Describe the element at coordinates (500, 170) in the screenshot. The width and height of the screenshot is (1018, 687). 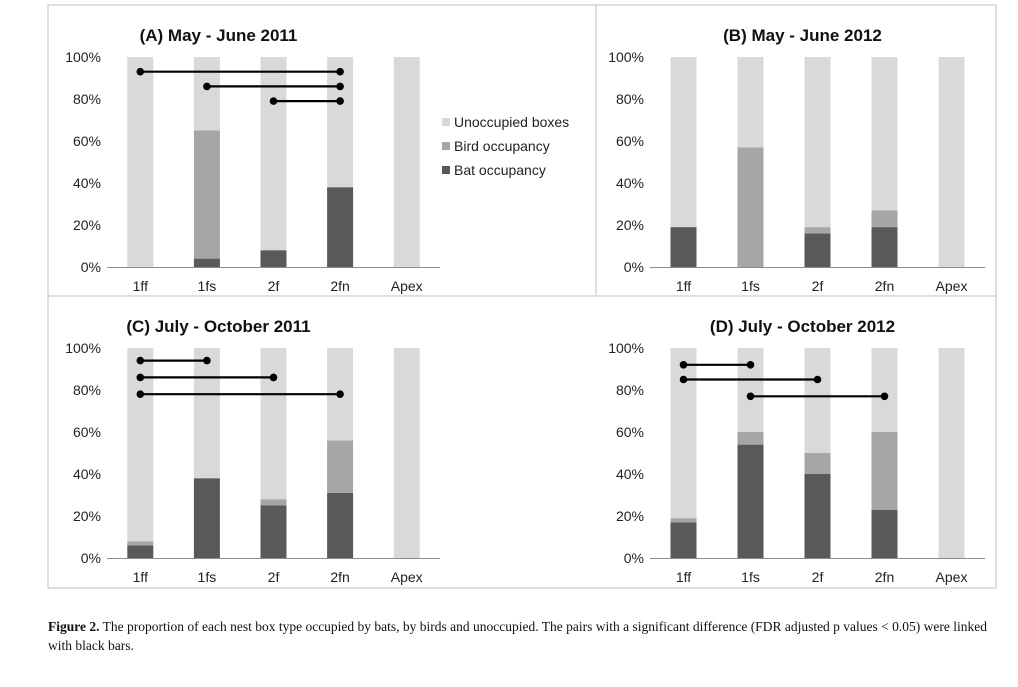
I see `legend-label-bat: Bat occupancy` at that location.